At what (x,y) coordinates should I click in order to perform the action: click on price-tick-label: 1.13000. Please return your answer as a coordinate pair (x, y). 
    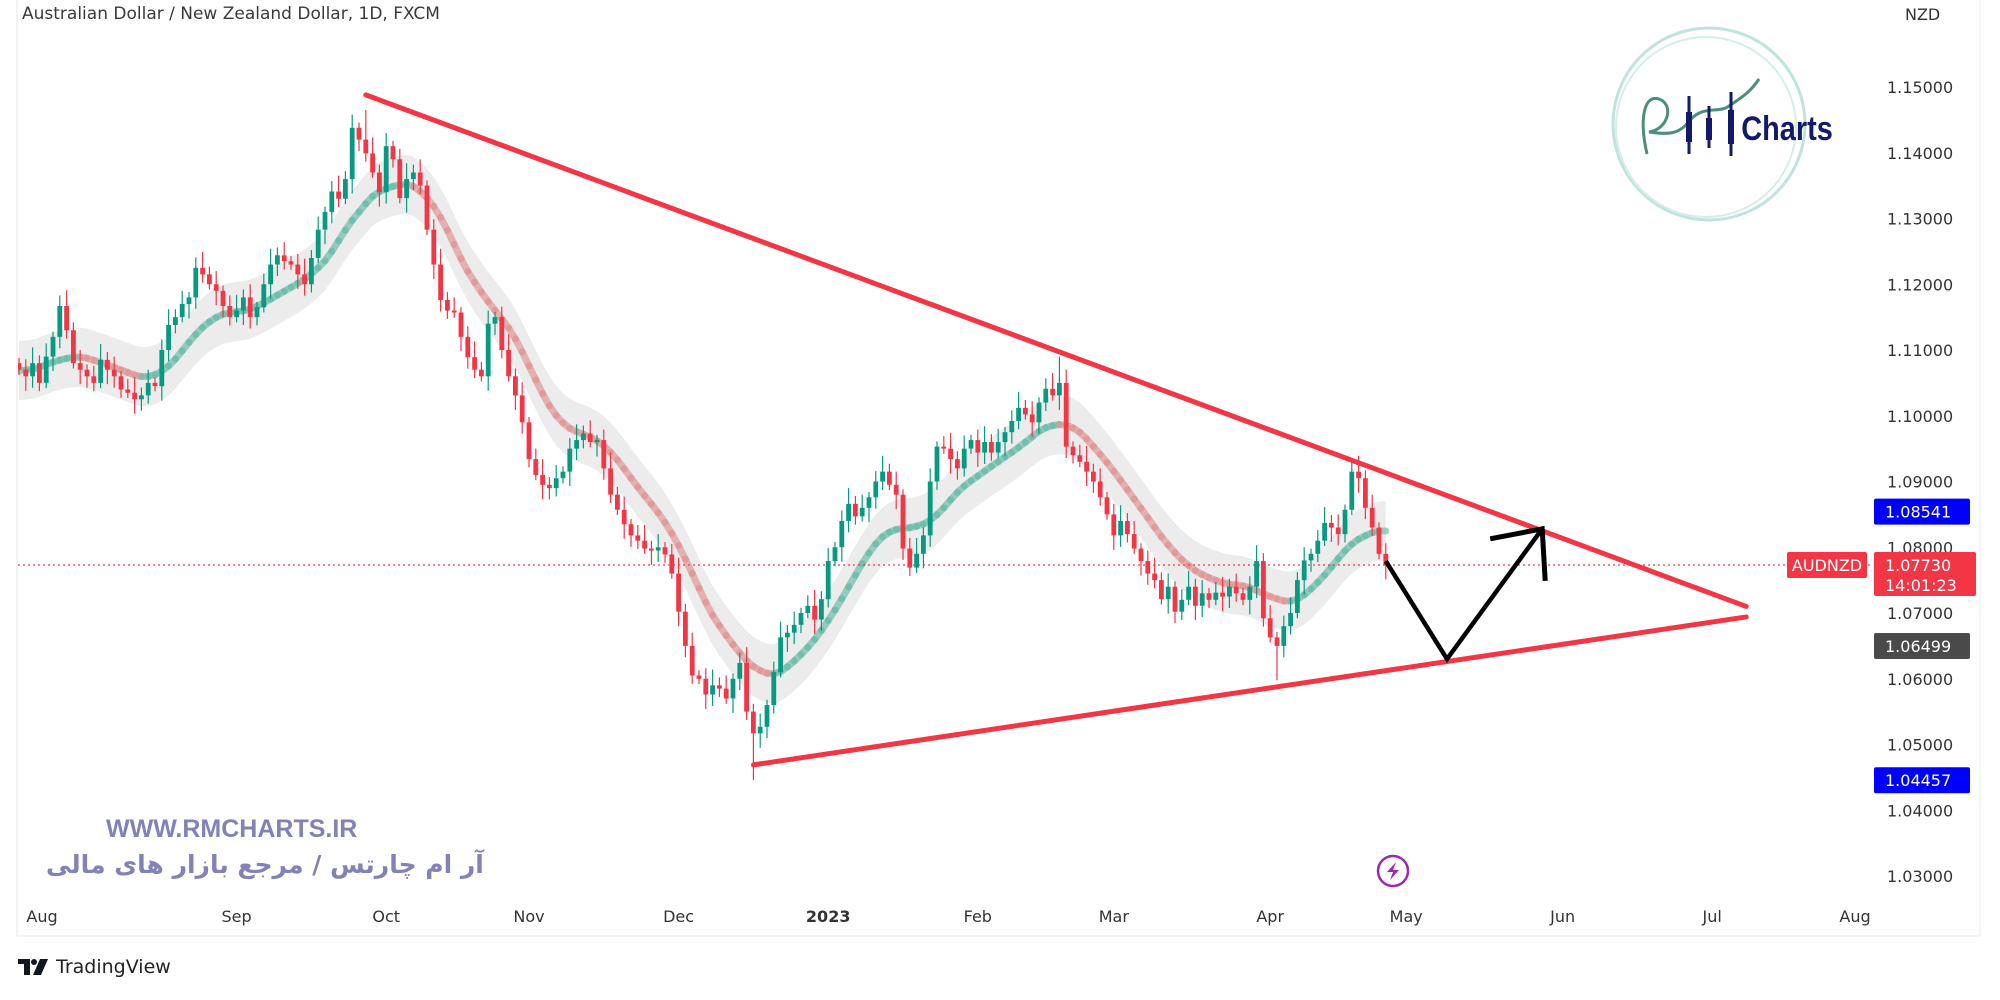
    Looking at the image, I should click on (1920, 219).